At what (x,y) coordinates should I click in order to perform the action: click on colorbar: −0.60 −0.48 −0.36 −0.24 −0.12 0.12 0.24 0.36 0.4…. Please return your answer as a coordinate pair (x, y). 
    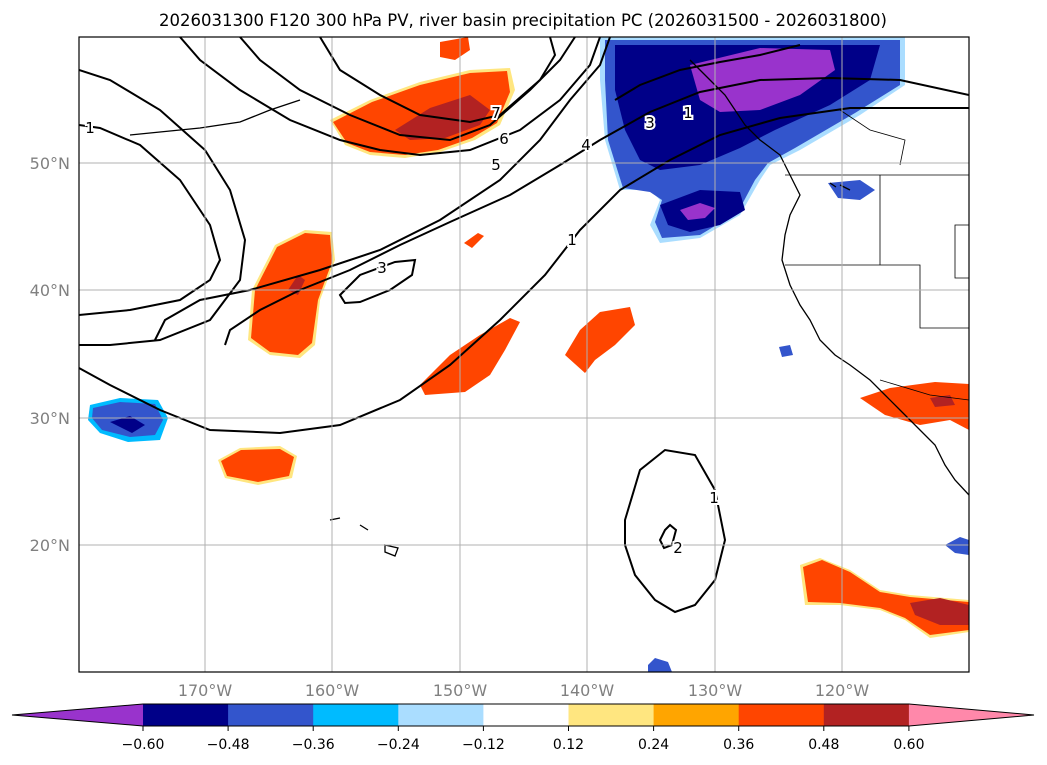
    Looking at the image, I should click on (523, 728).